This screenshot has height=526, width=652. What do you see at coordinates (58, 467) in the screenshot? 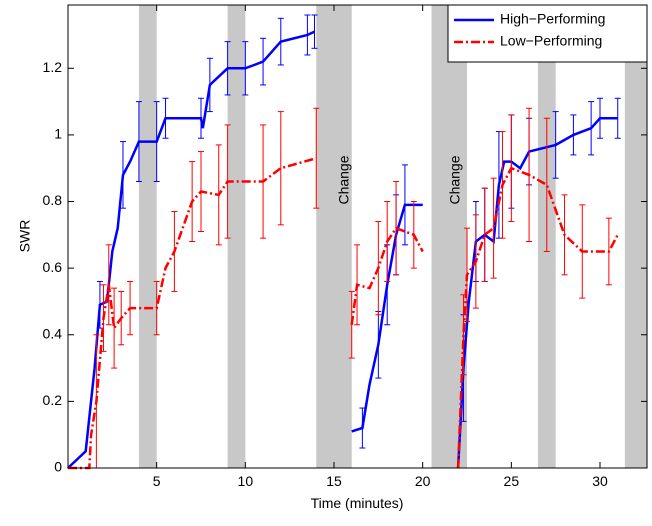
I see `y-tick-label: 0` at bounding box center [58, 467].